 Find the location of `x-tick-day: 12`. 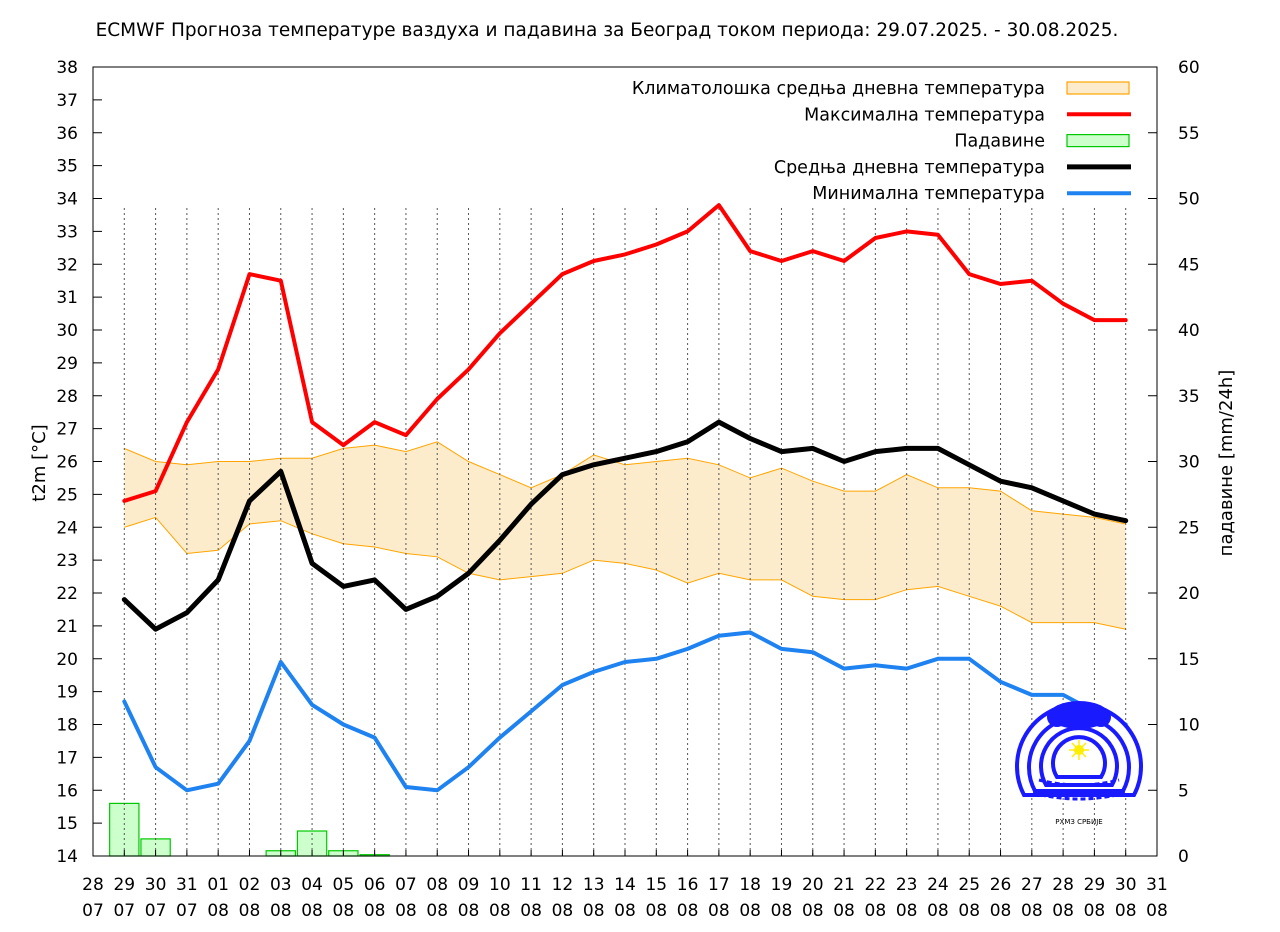

x-tick-day: 12 is located at coordinates (563, 885).